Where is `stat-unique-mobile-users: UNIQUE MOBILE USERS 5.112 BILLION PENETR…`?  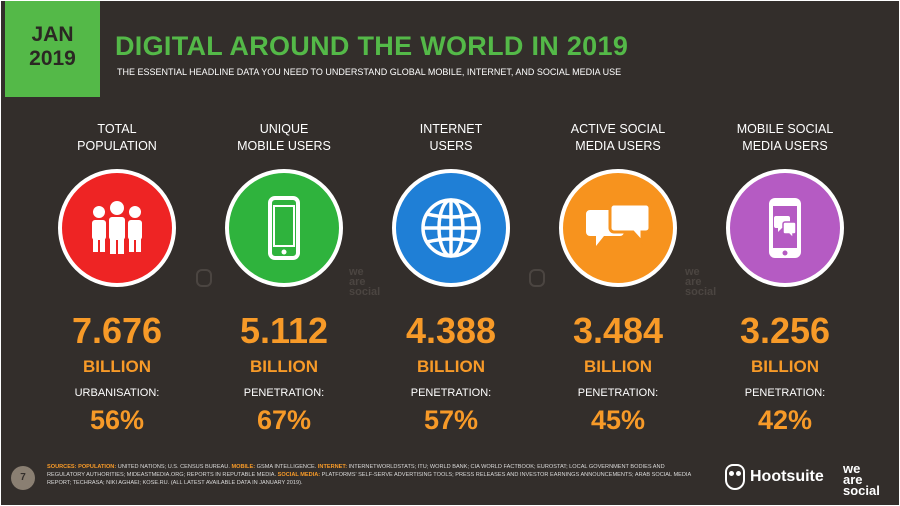
stat-unique-mobile-users: UNIQUE MOBILE USERS 5.112 BILLION PENETR… is located at coordinates (284, 278).